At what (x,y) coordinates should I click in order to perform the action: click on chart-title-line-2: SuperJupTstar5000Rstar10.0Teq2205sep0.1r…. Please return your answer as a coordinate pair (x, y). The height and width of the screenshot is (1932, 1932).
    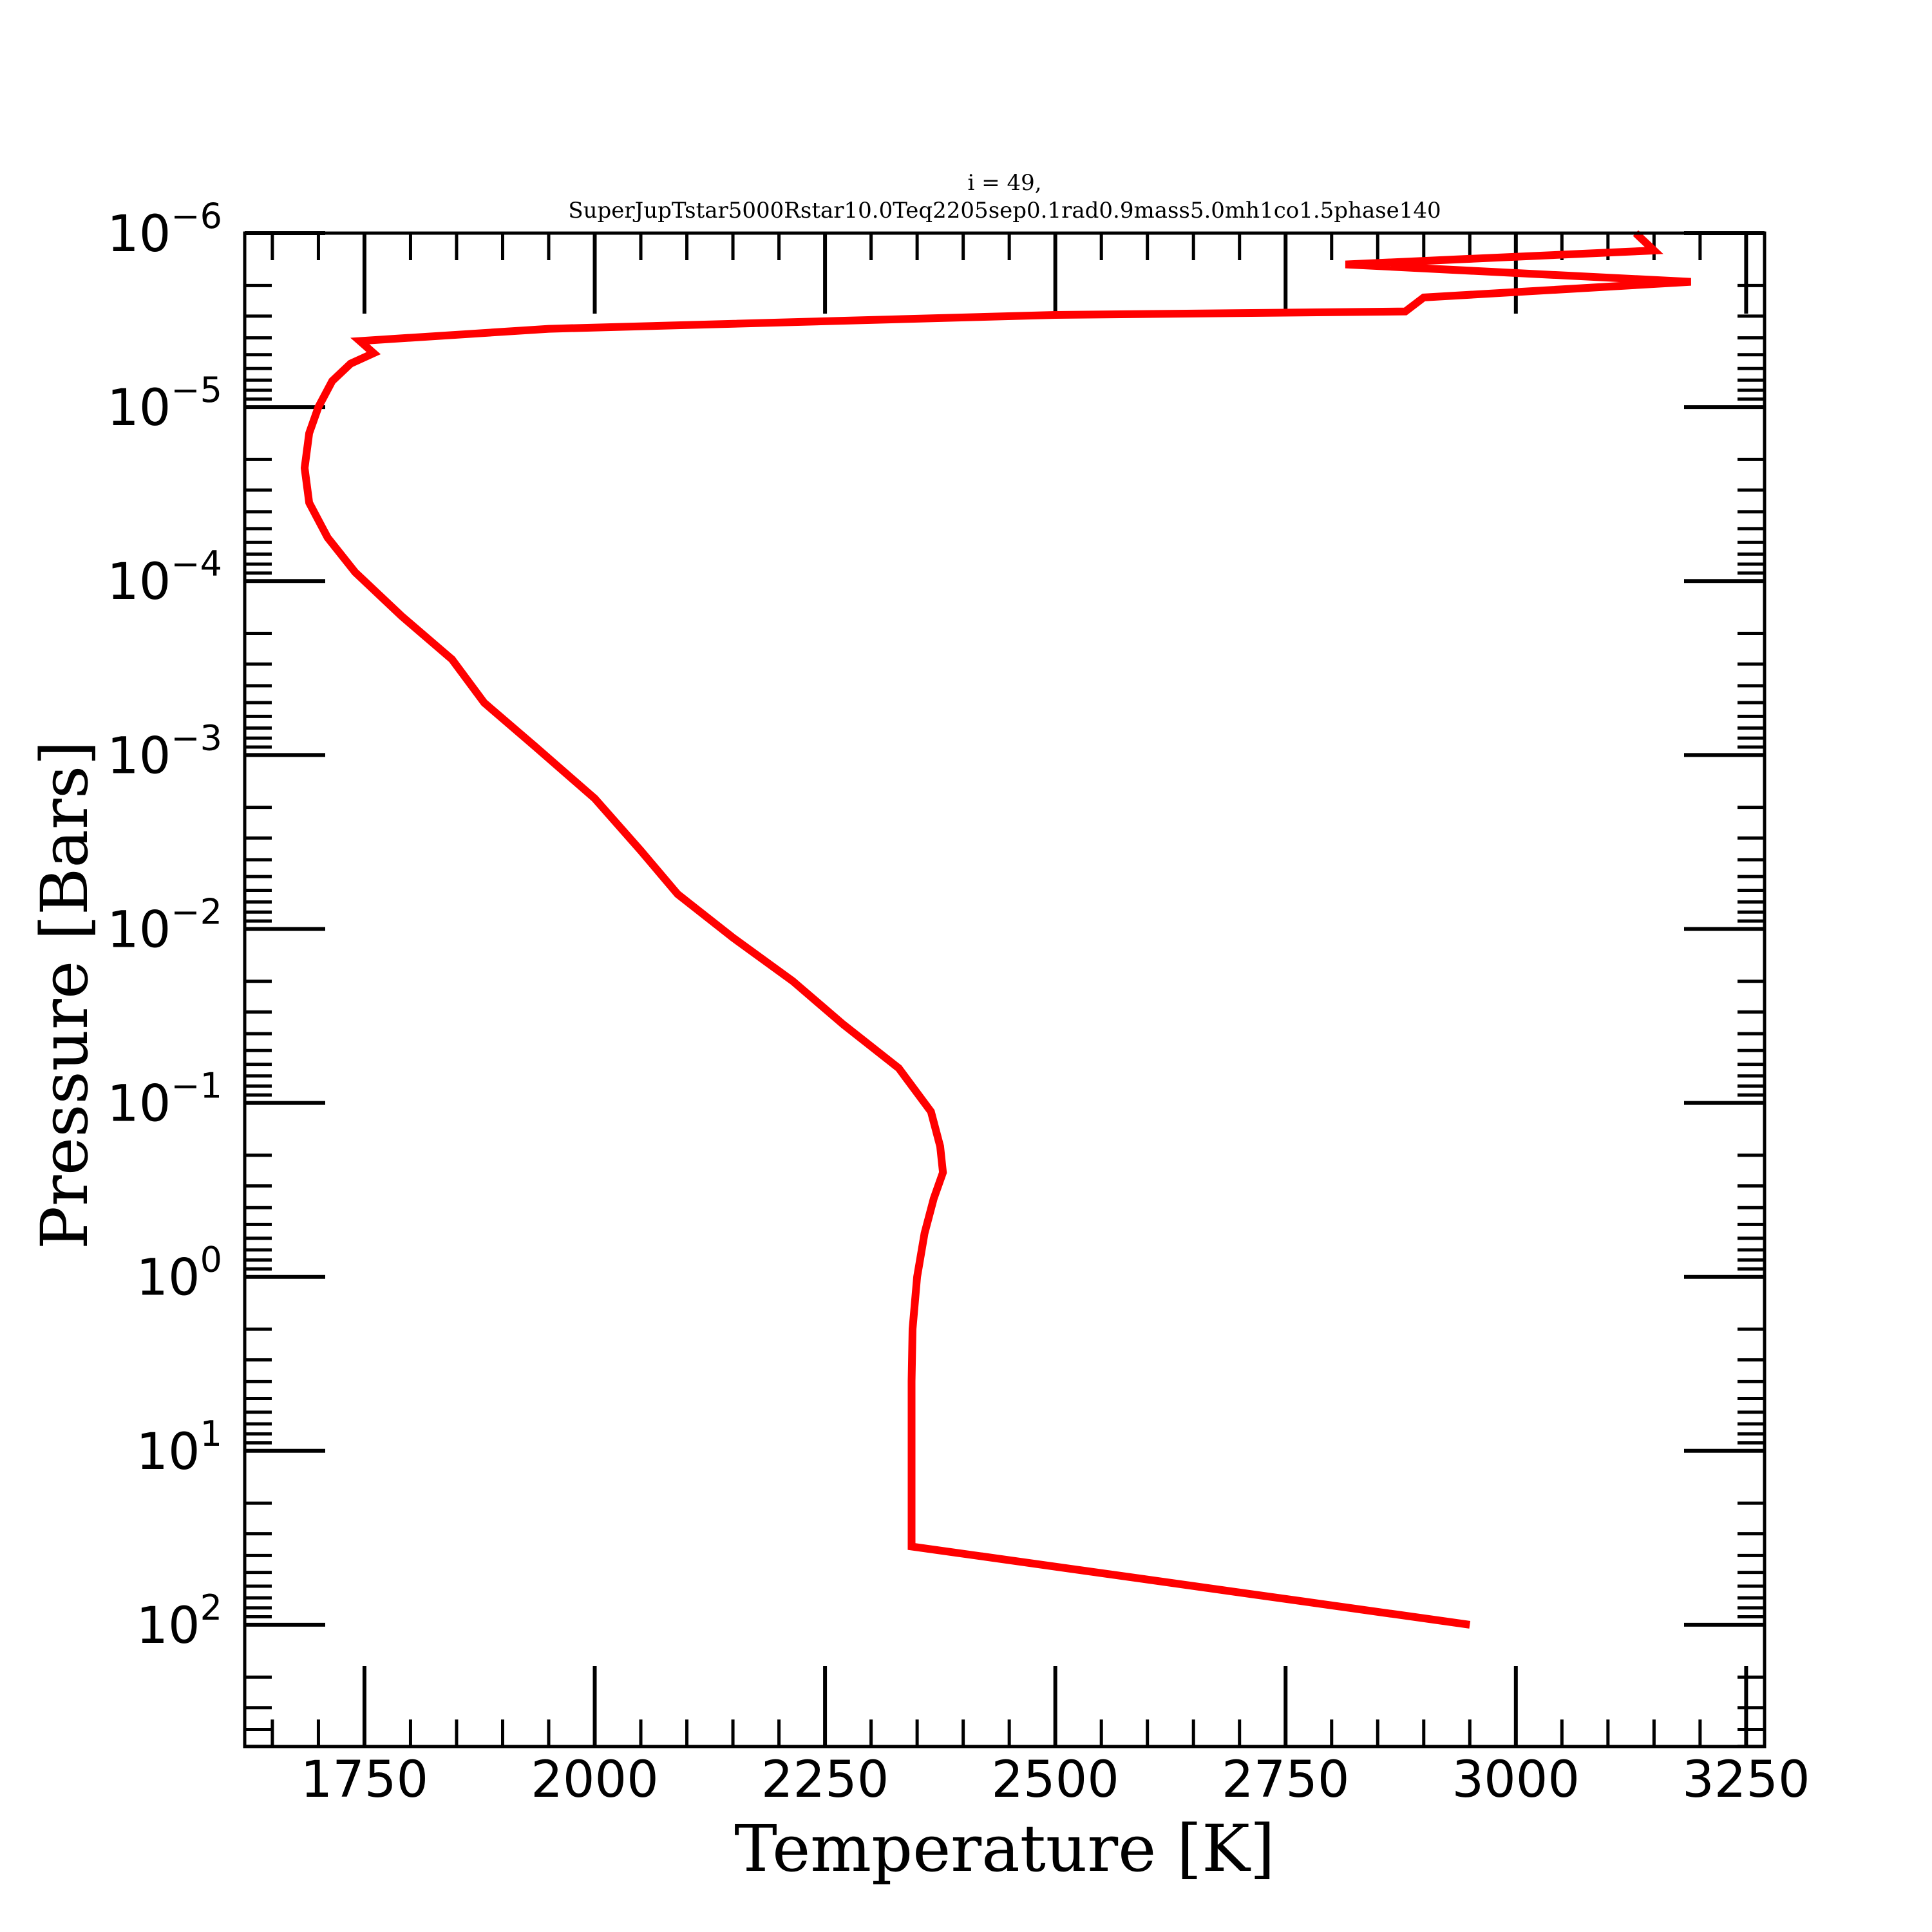
    Looking at the image, I should click on (1005, 210).